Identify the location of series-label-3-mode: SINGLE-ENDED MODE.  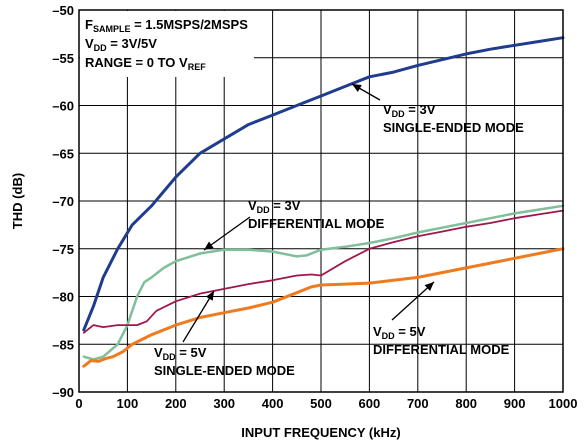
(224, 370).